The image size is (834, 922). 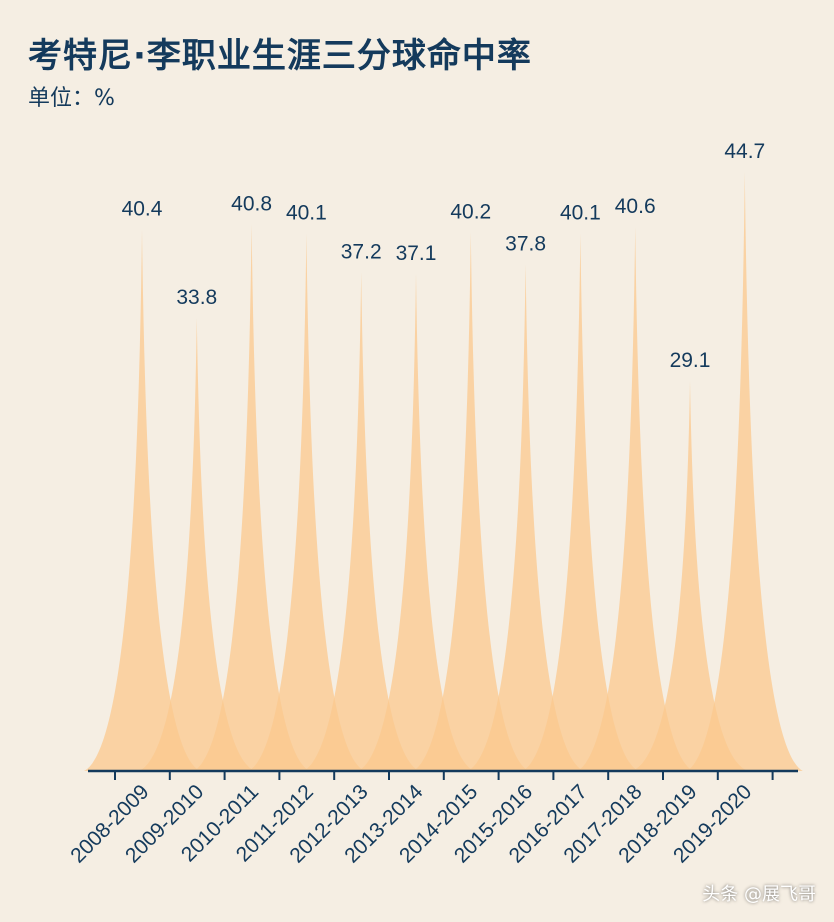 I want to click on data-label: 29.1, so click(x=690, y=360).